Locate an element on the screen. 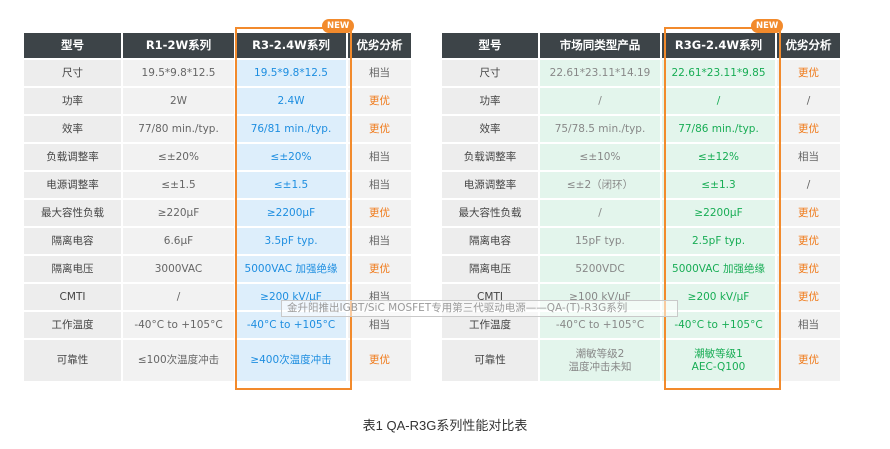 Image resolution: width=890 pixels, height=449 pixels. new-badge-right: NEW is located at coordinates (767, 26).